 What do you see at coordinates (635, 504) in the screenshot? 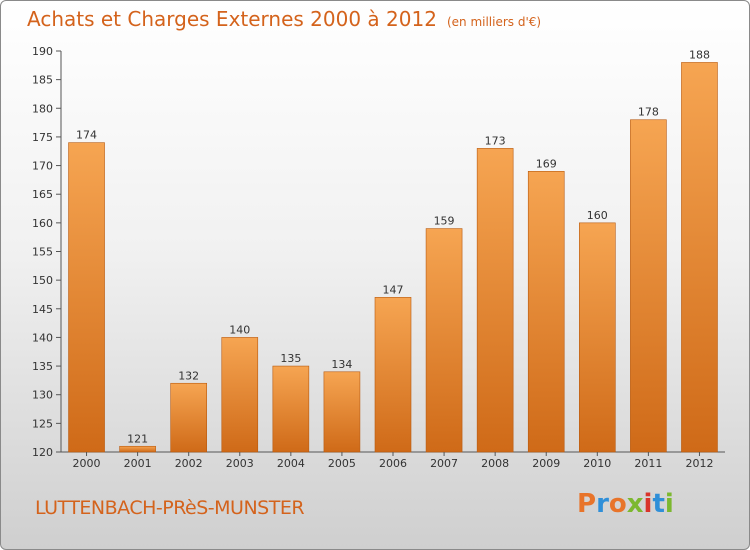
I see `logo-letter: x` at bounding box center [635, 504].